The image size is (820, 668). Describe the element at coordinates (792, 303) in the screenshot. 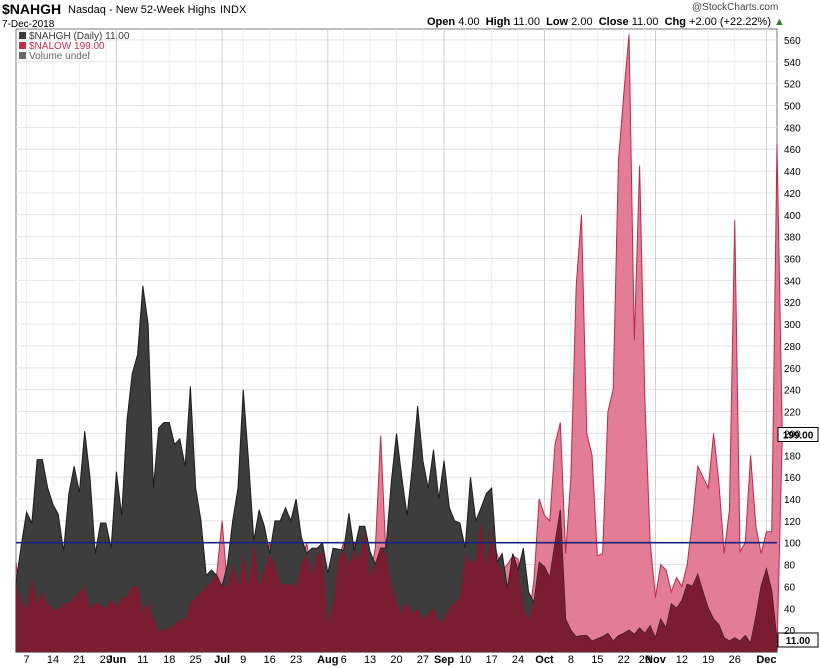

I see `y-tick-label: 320` at that location.